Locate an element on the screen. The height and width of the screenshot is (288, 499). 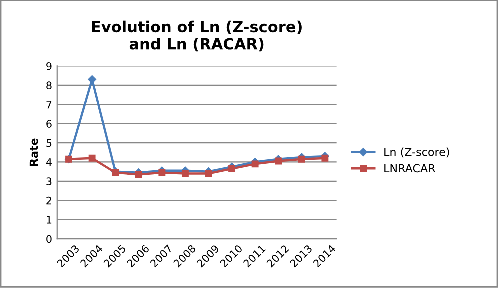
y-tick-label: 0 is located at coordinates (49, 239).